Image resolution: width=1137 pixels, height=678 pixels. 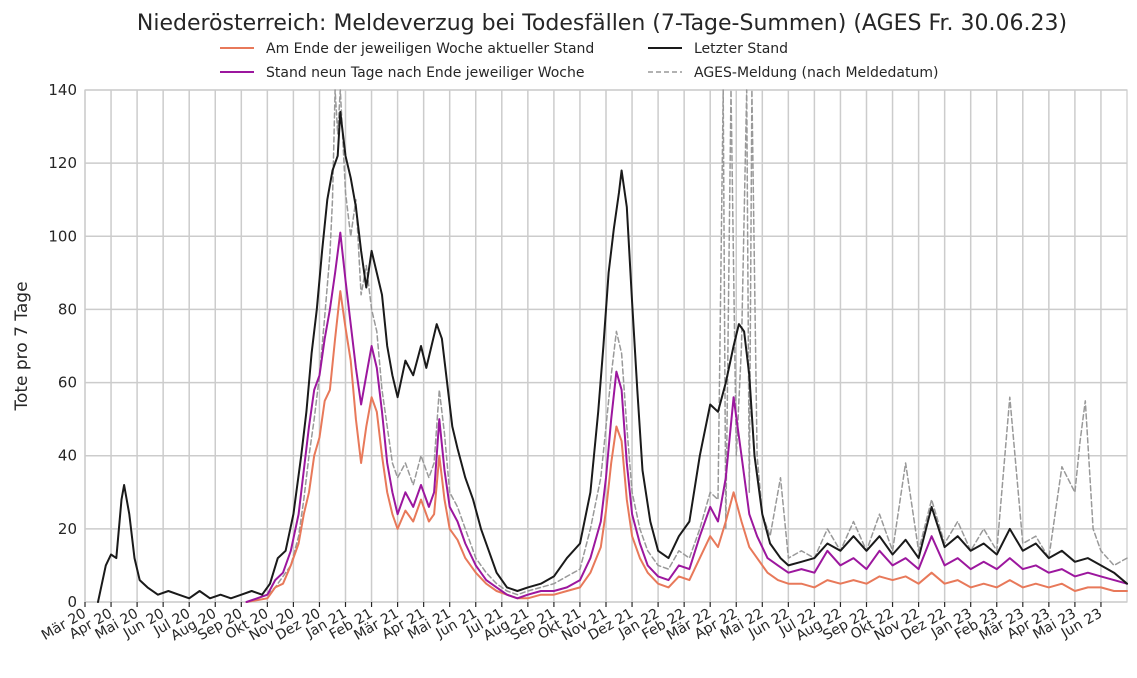 I want to click on y-axis-ticks: 0 20 40 60 80 100 120 140, so click(x=62, y=346).